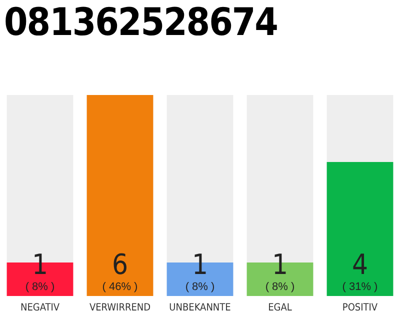 The height and width of the screenshot is (320, 410). I want to click on x-tick-label: POSITIV, so click(360, 308).